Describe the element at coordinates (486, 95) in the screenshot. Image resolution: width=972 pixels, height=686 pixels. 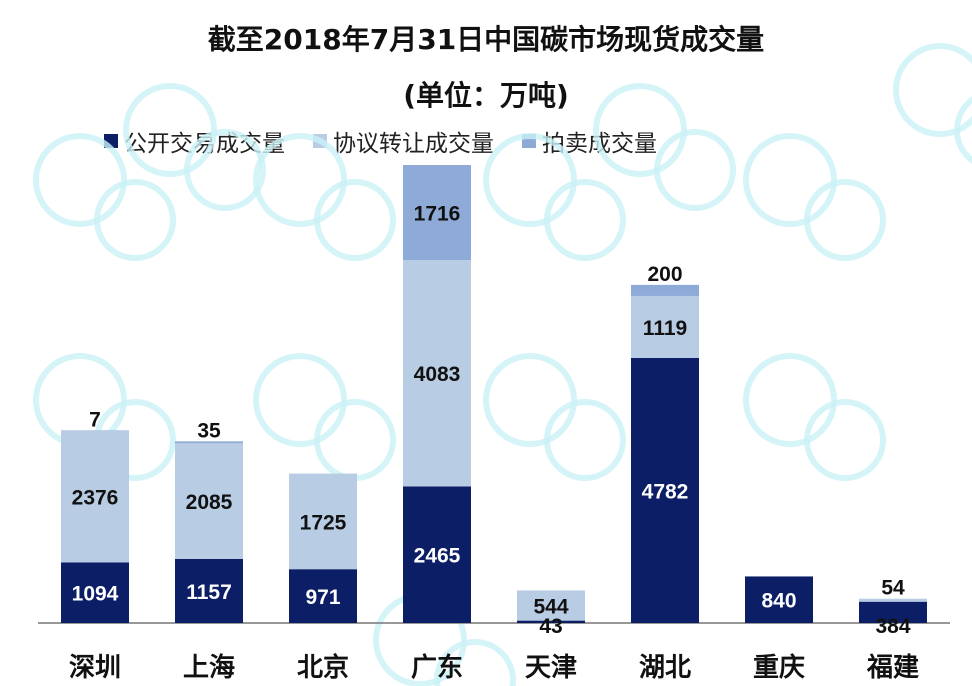
I see `chart-subtitle: (单位：万吨)` at that location.